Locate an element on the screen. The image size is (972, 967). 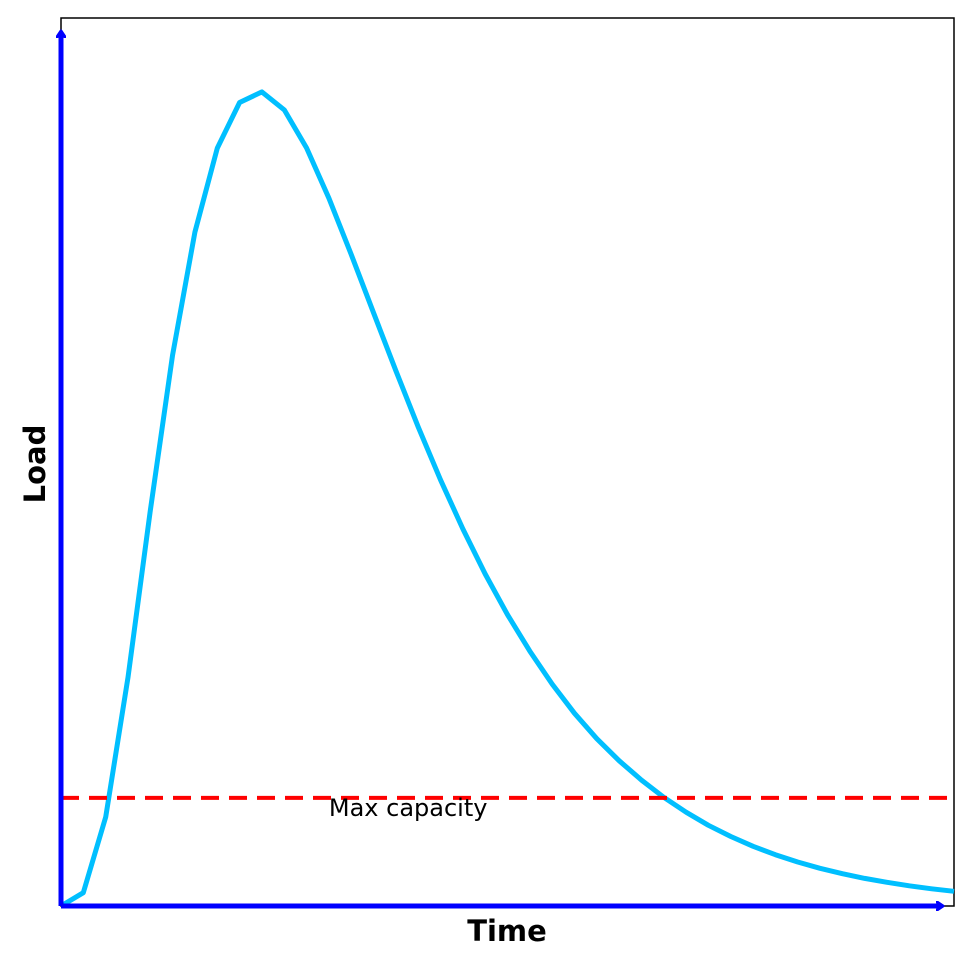
y-axis-label: Load is located at coordinates (35, 464).